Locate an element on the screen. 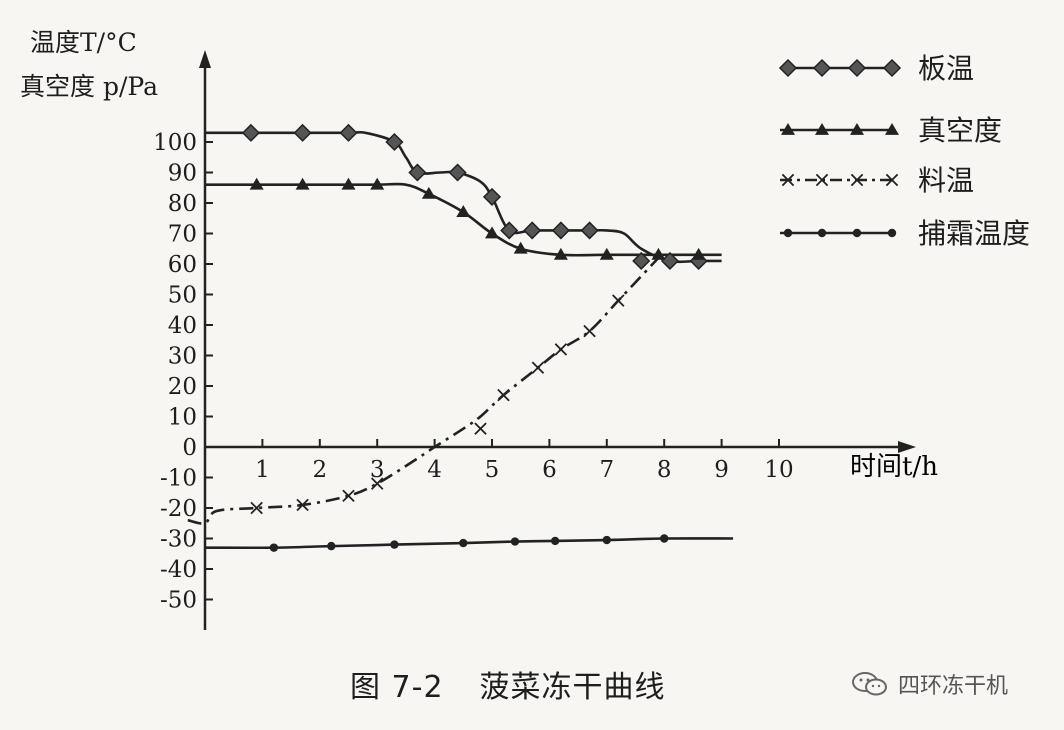 The width and height of the screenshot is (1064, 730). x-tick-label: 1 is located at coordinates (262, 470).